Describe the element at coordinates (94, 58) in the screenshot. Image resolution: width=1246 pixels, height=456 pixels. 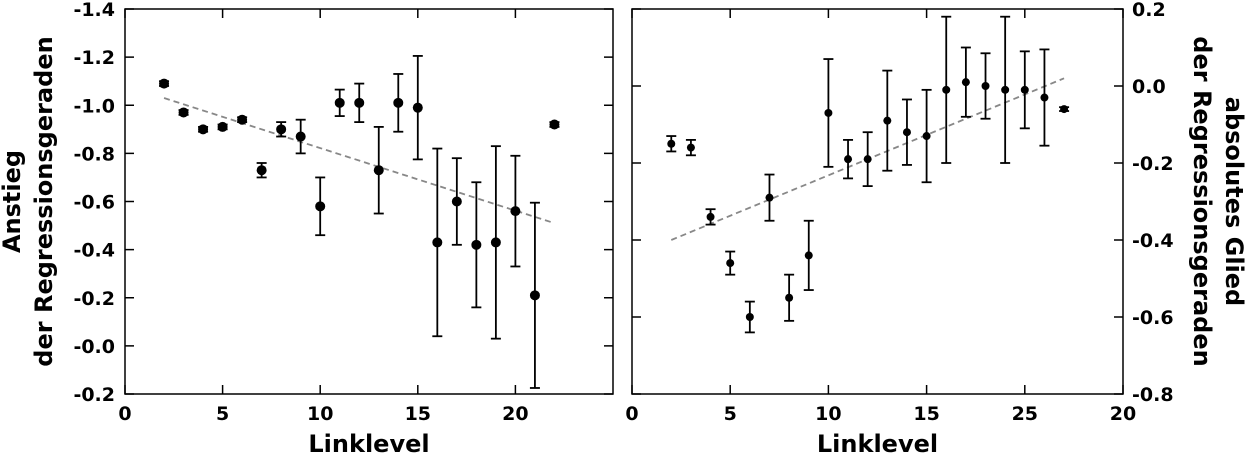
I see `y-tick-label: -1.2` at that location.